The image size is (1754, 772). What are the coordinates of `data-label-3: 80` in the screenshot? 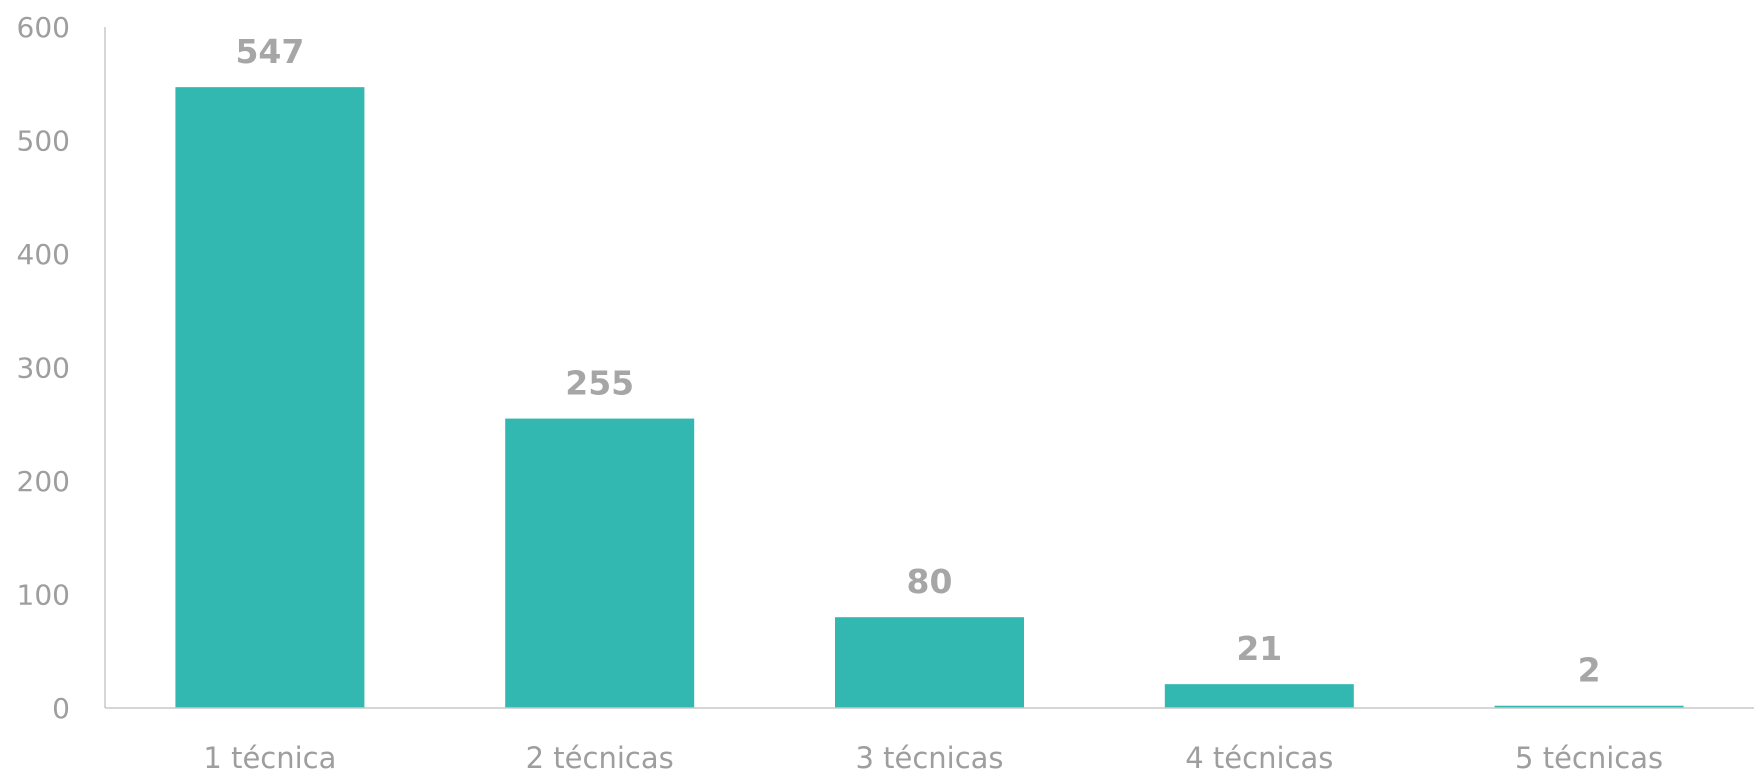 It's located at (930, 581).